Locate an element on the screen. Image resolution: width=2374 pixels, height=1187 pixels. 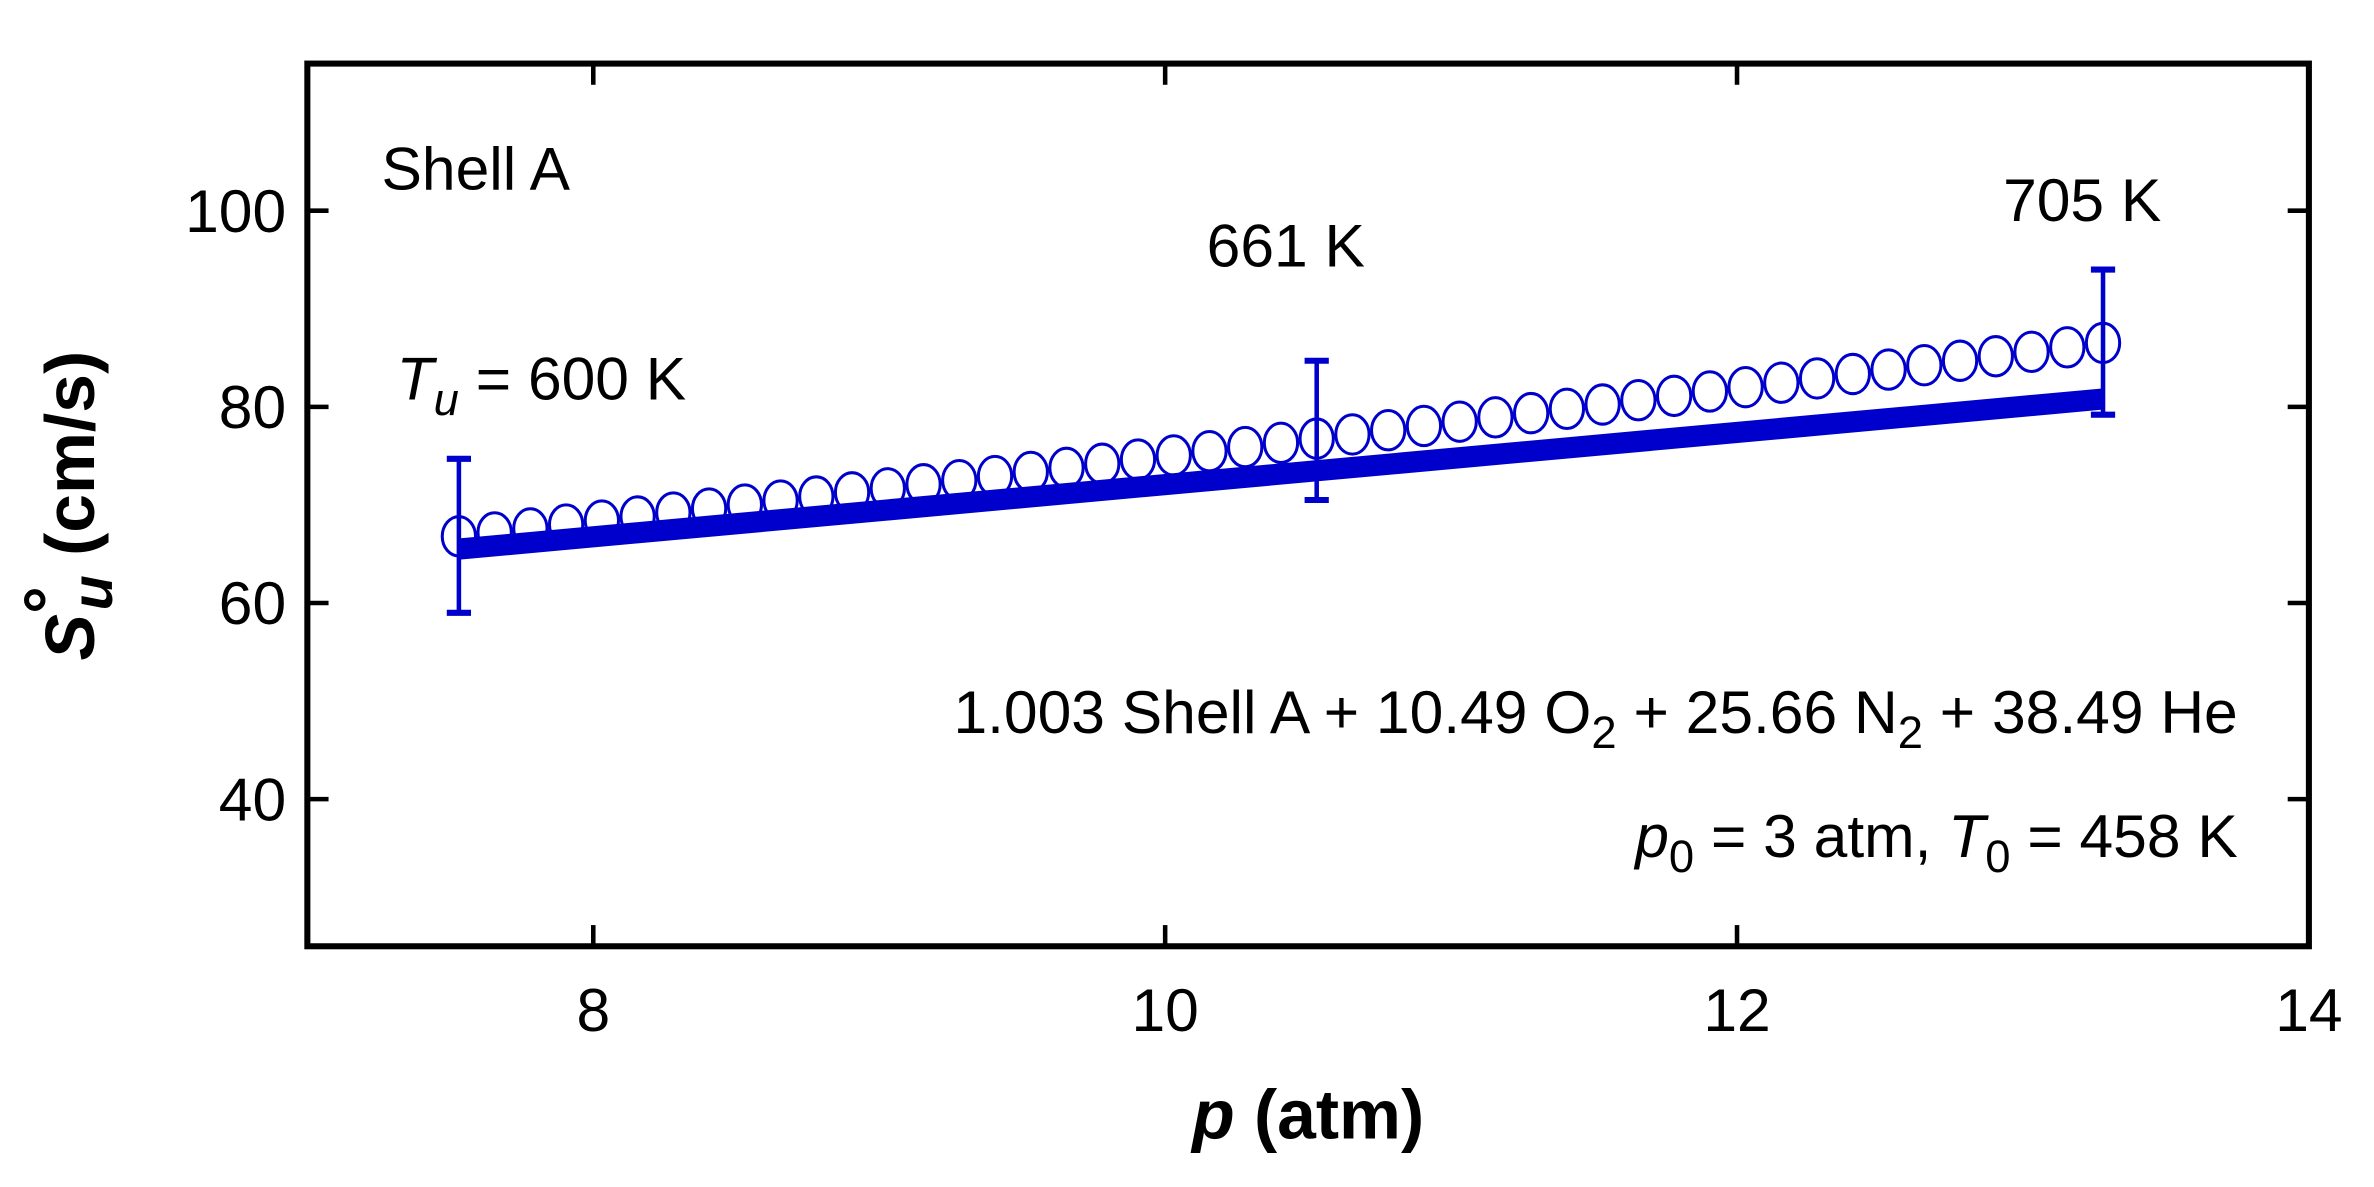
y-axis-label: S°u (cm/s) is located at coordinates (67, 506).